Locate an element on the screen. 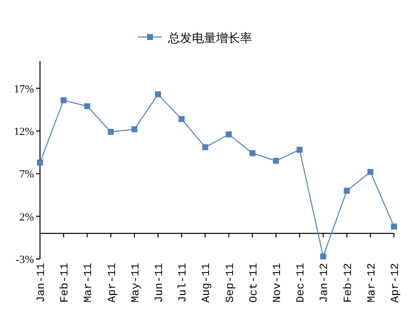  x-tick-label: Feb-11 is located at coordinates (66, 282).